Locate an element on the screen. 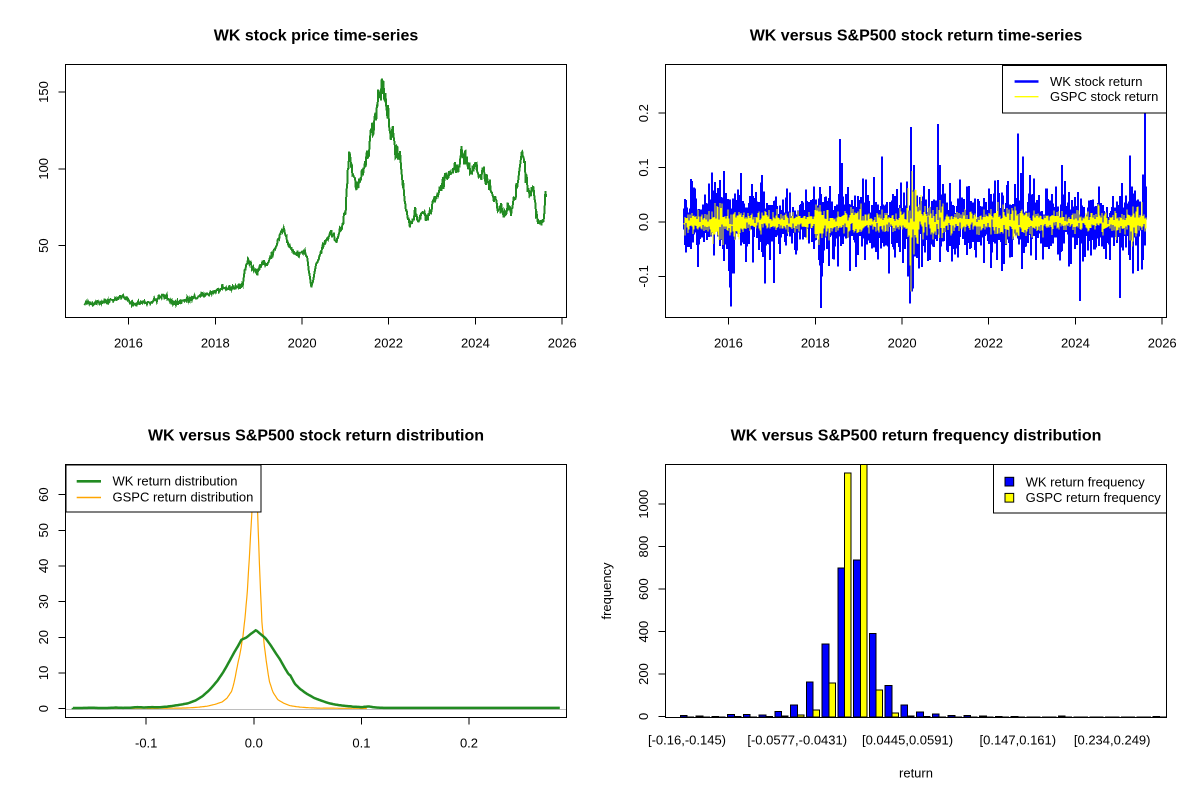  svg-text: 40 is located at coordinates (43, 566).